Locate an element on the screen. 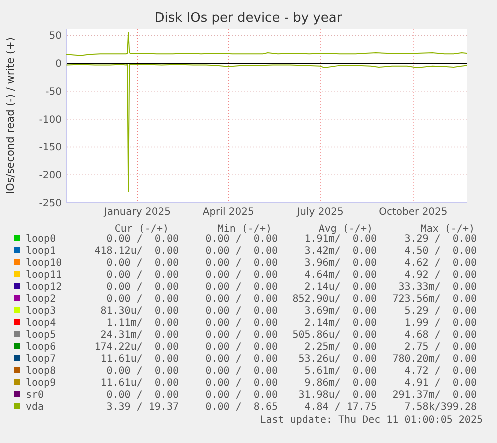 The height and width of the screenshot is (443, 497). y-axis-title: IOs/second read (-) / write (+) is located at coordinates (11, 116).